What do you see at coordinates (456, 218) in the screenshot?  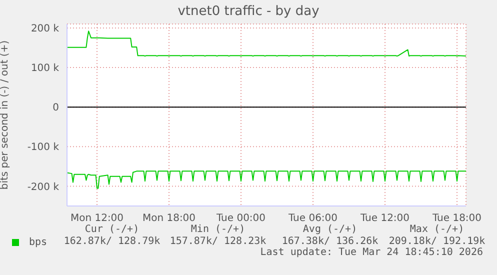 I see `x-tick-label: Tue 18:00` at bounding box center [456, 218].